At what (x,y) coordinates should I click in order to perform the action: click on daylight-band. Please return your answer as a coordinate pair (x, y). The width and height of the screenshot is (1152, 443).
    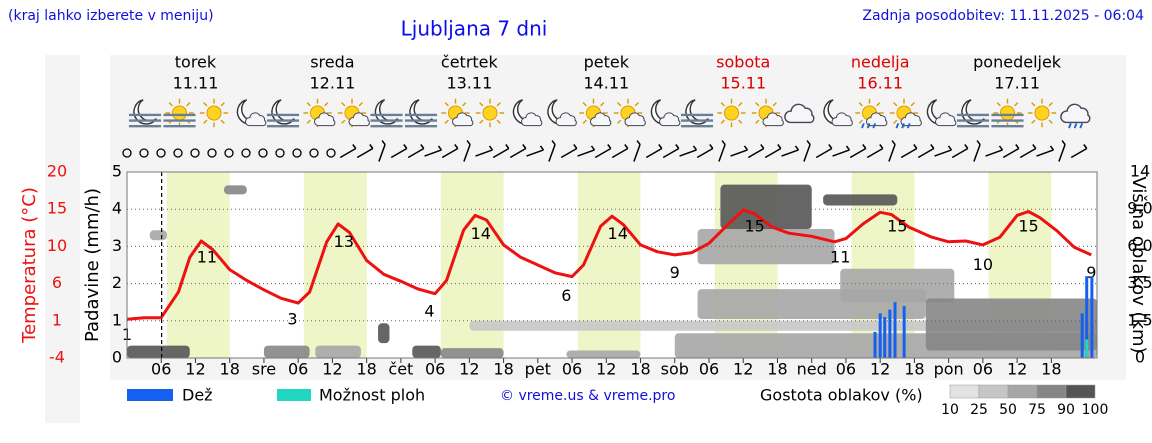
    Looking at the image, I should click on (335, 265).